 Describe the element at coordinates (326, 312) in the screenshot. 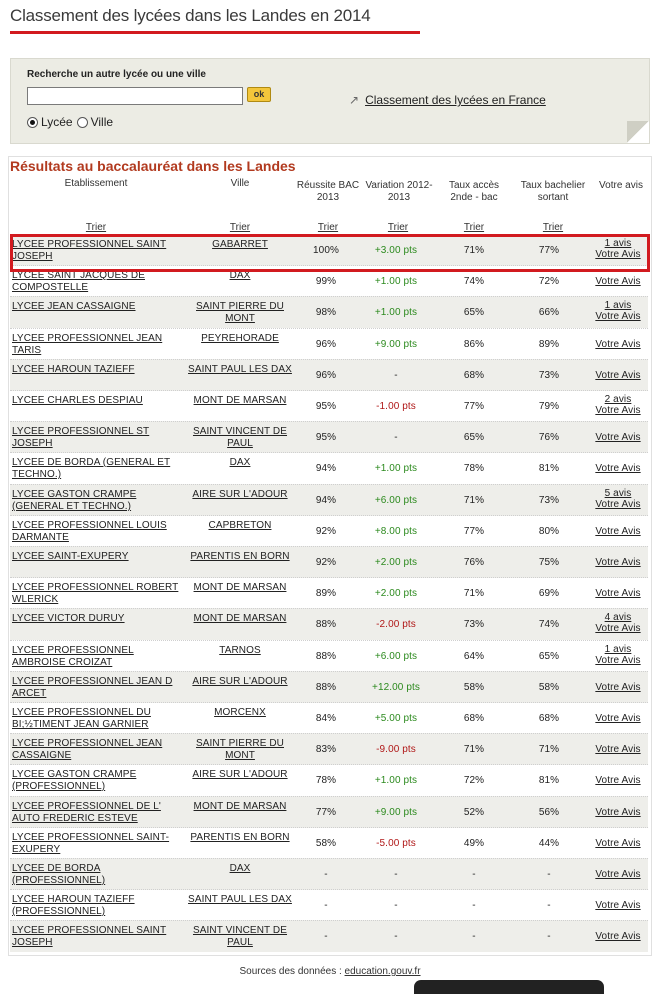

I see `reussite-bac-value: 98%` at that location.